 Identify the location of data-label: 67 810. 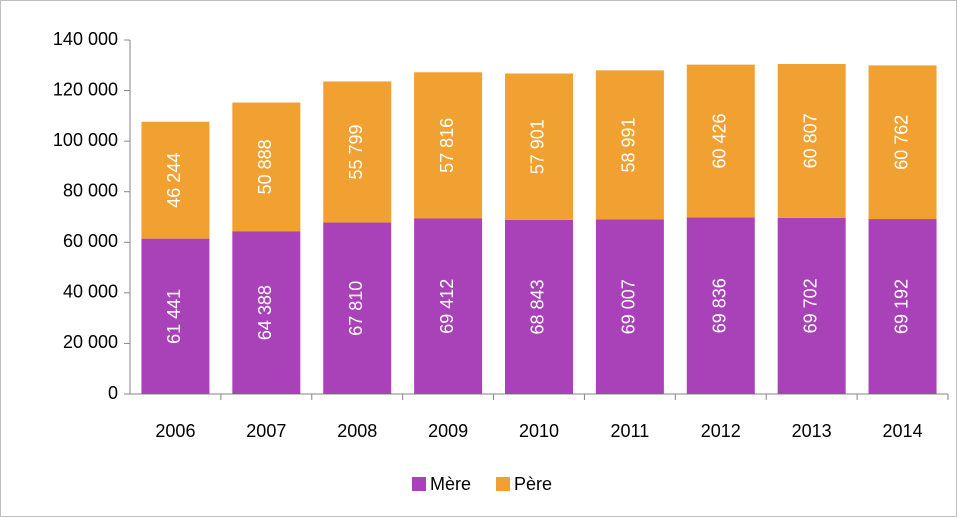
(356, 308).